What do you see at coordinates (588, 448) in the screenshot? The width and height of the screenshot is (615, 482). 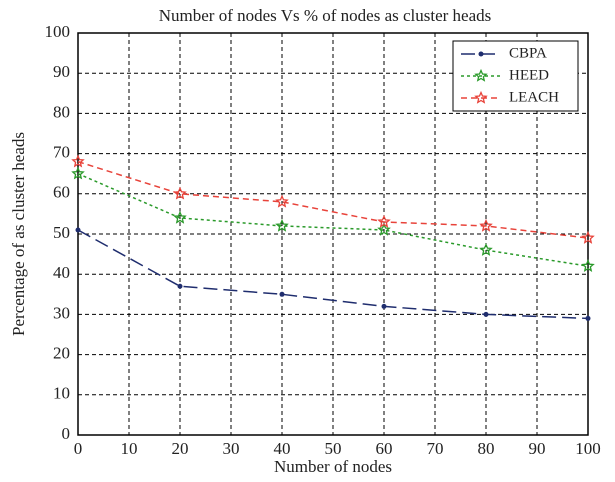 I see `x-tick-label: 100` at bounding box center [588, 448].